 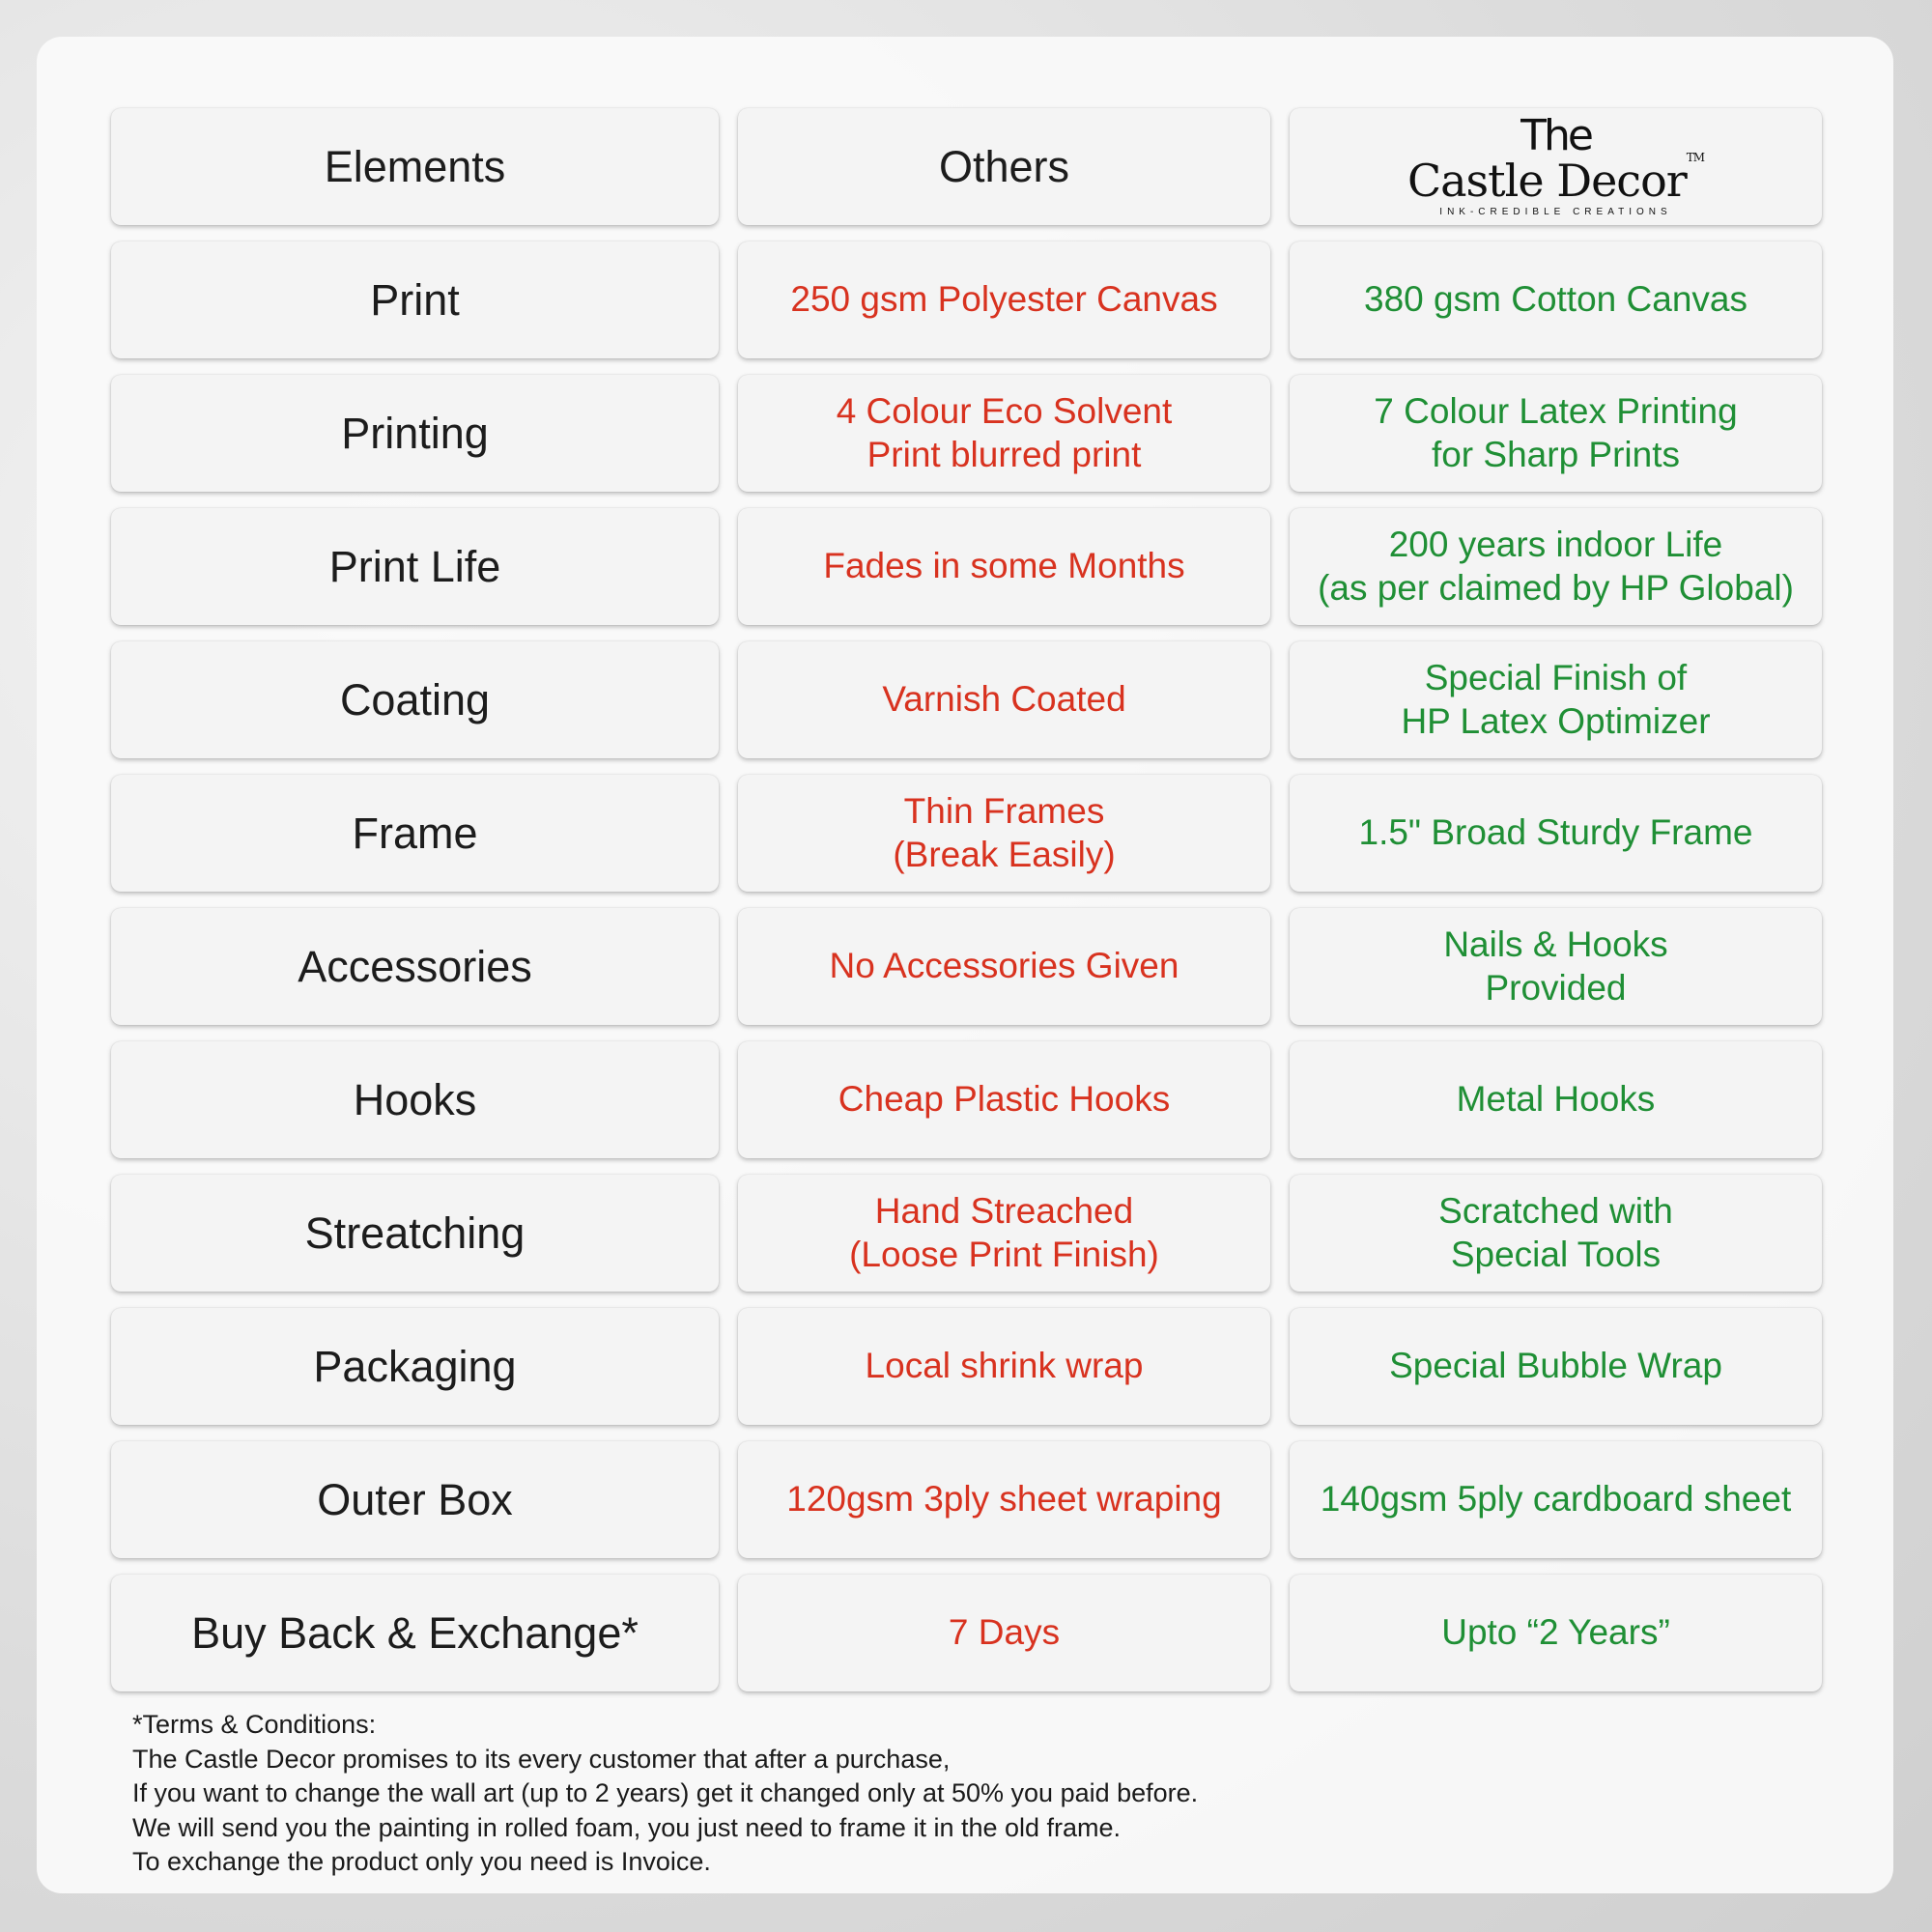 What do you see at coordinates (415, 1366) in the screenshot?
I see `element-cell: Packaging` at bounding box center [415, 1366].